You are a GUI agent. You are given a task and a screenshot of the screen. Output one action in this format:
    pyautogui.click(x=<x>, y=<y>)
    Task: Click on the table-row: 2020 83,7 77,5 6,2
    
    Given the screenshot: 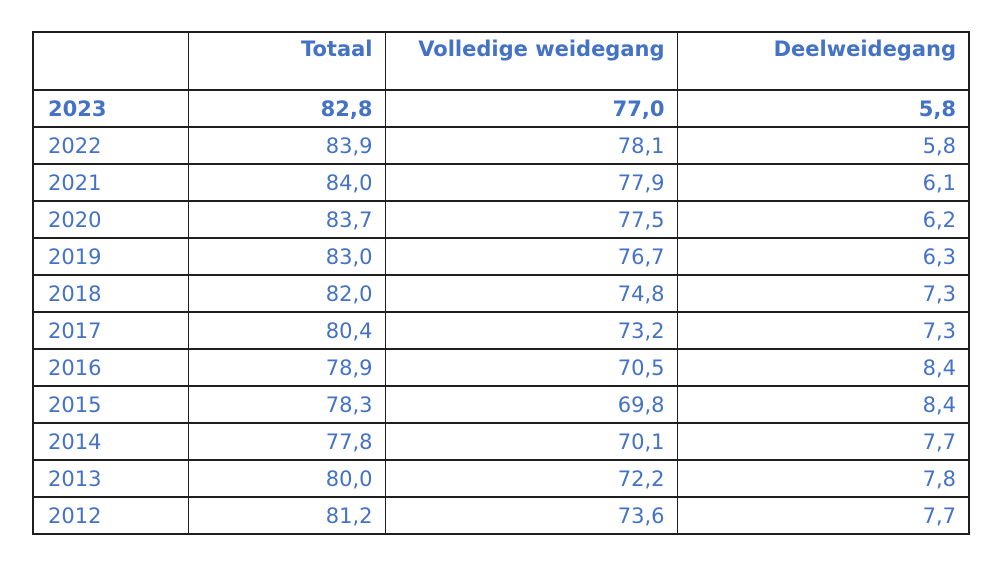 What is the action you would take?
    pyautogui.click(x=501, y=219)
    